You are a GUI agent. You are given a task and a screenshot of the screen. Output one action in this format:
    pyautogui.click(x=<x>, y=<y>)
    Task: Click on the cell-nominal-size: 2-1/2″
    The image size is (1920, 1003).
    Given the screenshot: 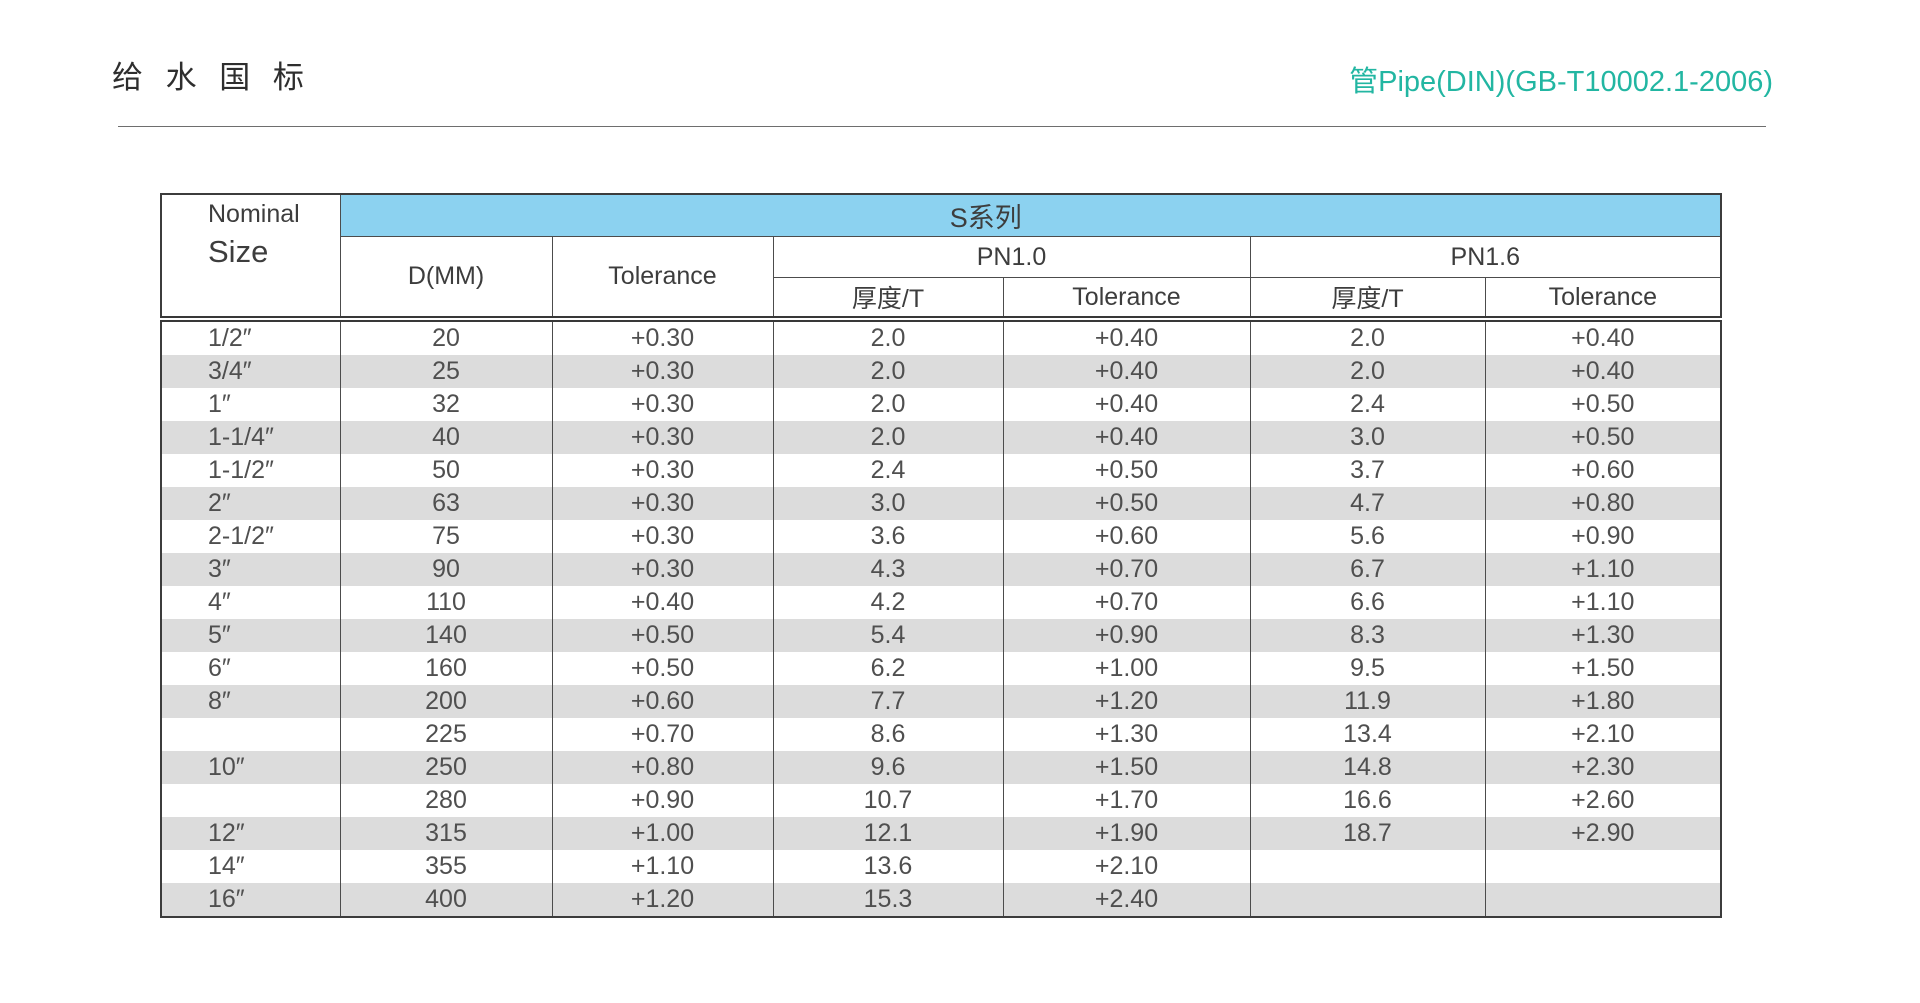 What is the action you would take?
    pyautogui.click(x=250, y=536)
    